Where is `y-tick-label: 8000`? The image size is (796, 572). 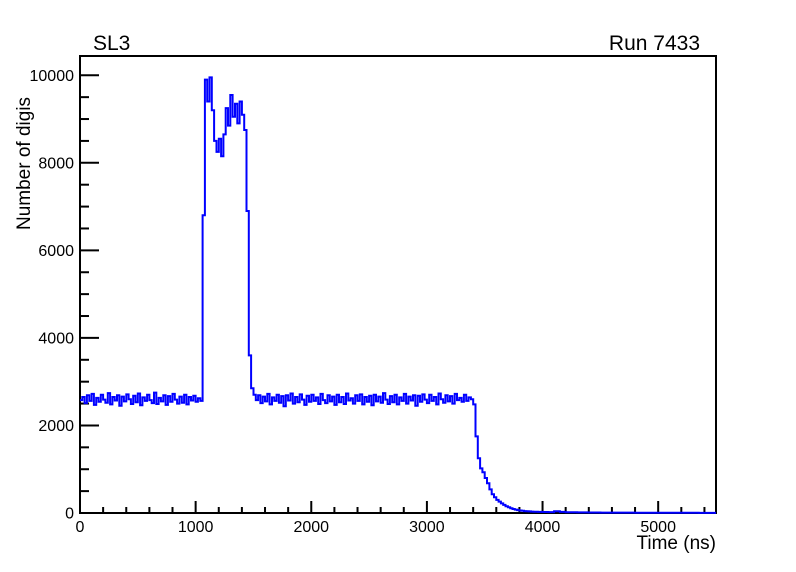 y-tick-label: 8000 is located at coordinates (56, 163).